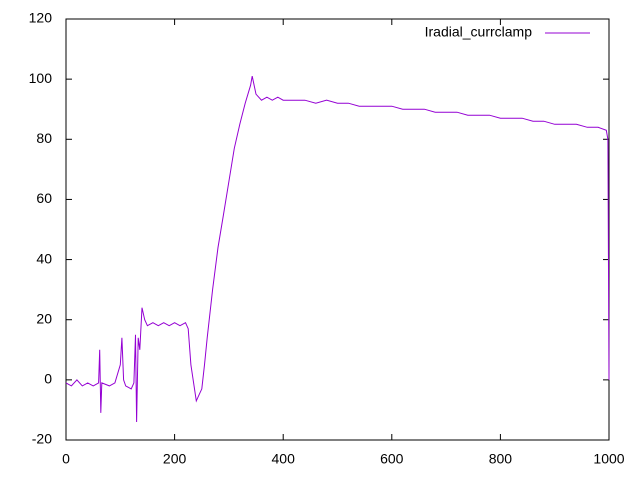 The height and width of the screenshot is (480, 640). What do you see at coordinates (392, 459) in the screenshot?
I see `x-tick-label: 600` at bounding box center [392, 459].